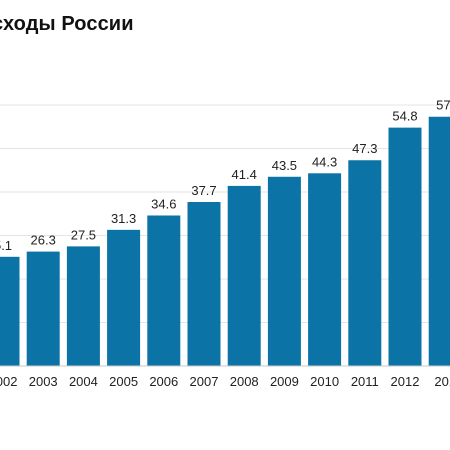 This screenshot has width=450, height=450. Describe the element at coordinates (43, 240) in the screenshot. I see `value-label-2003: 26.3` at that location.